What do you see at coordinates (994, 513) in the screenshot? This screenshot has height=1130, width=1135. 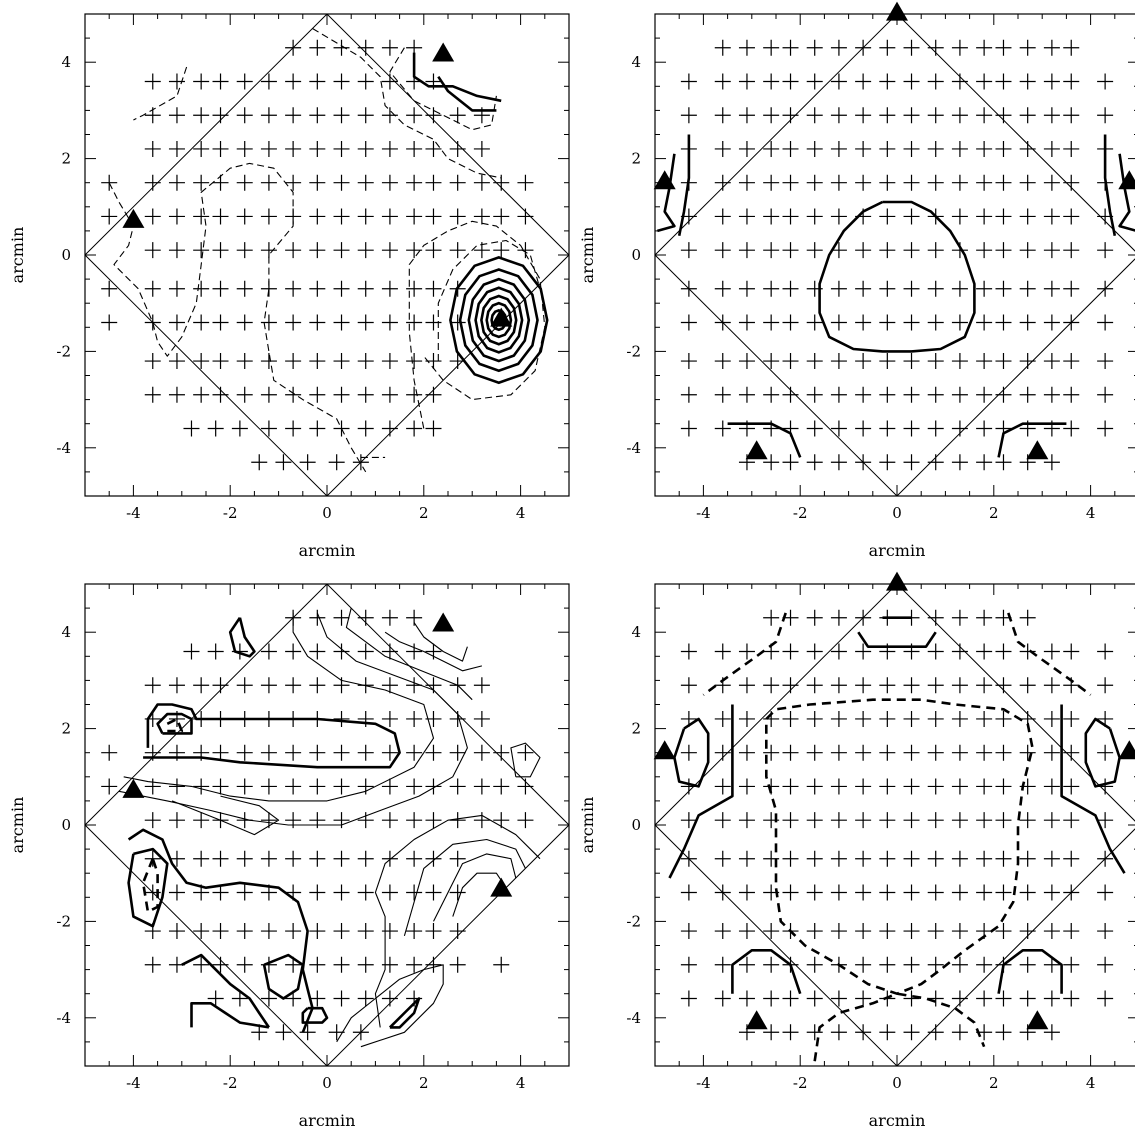 I see `x-tick-label: 2` at bounding box center [994, 513].